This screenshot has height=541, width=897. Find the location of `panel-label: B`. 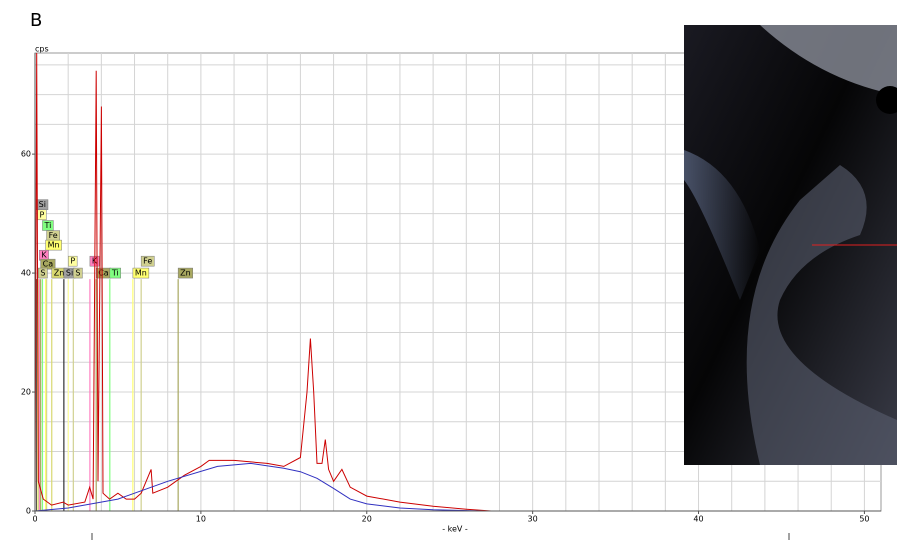

panel-label: B is located at coordinates (36, 20).